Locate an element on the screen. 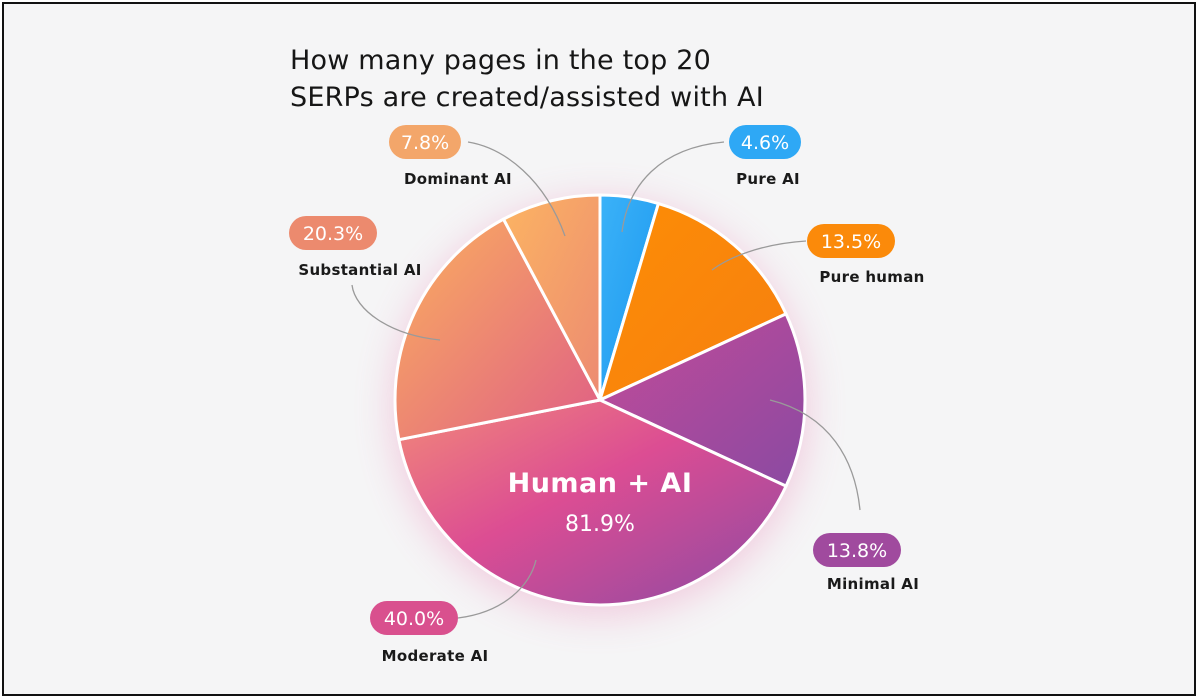 The image size is (1200, 700). chart-title-line-1: How many pages in the top 20 is located at coordinates (500, 60).